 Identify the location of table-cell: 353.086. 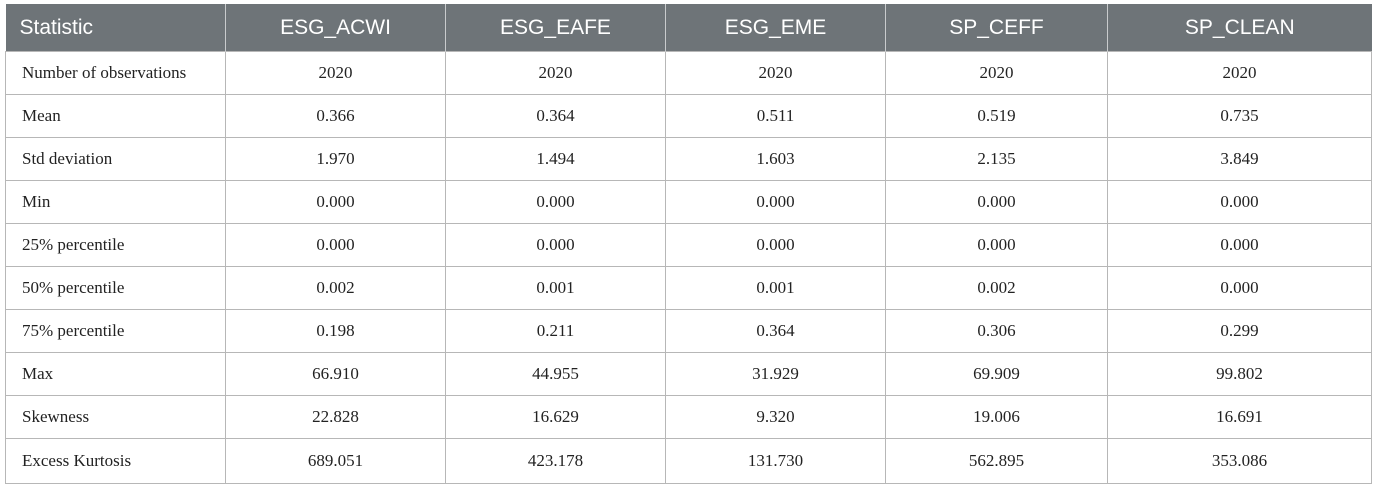
(1239, 461).